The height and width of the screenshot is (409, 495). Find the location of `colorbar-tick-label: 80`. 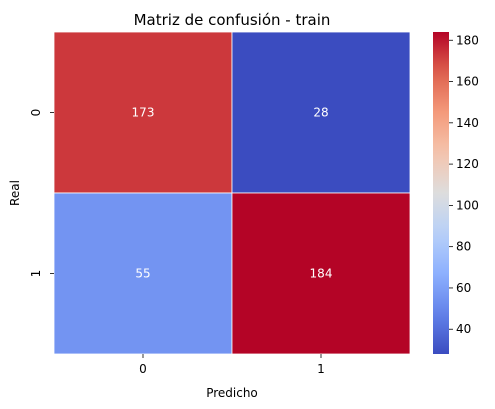

colorbar-tick-label: 80 is located at coordinates (463, 247).